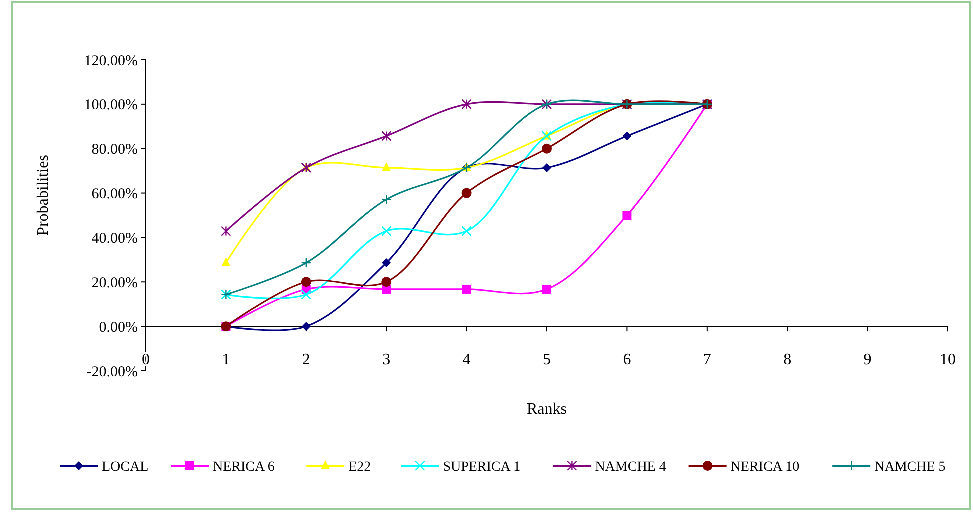  I want to click on y-tick-label: -20.00%, so click(112, 372).